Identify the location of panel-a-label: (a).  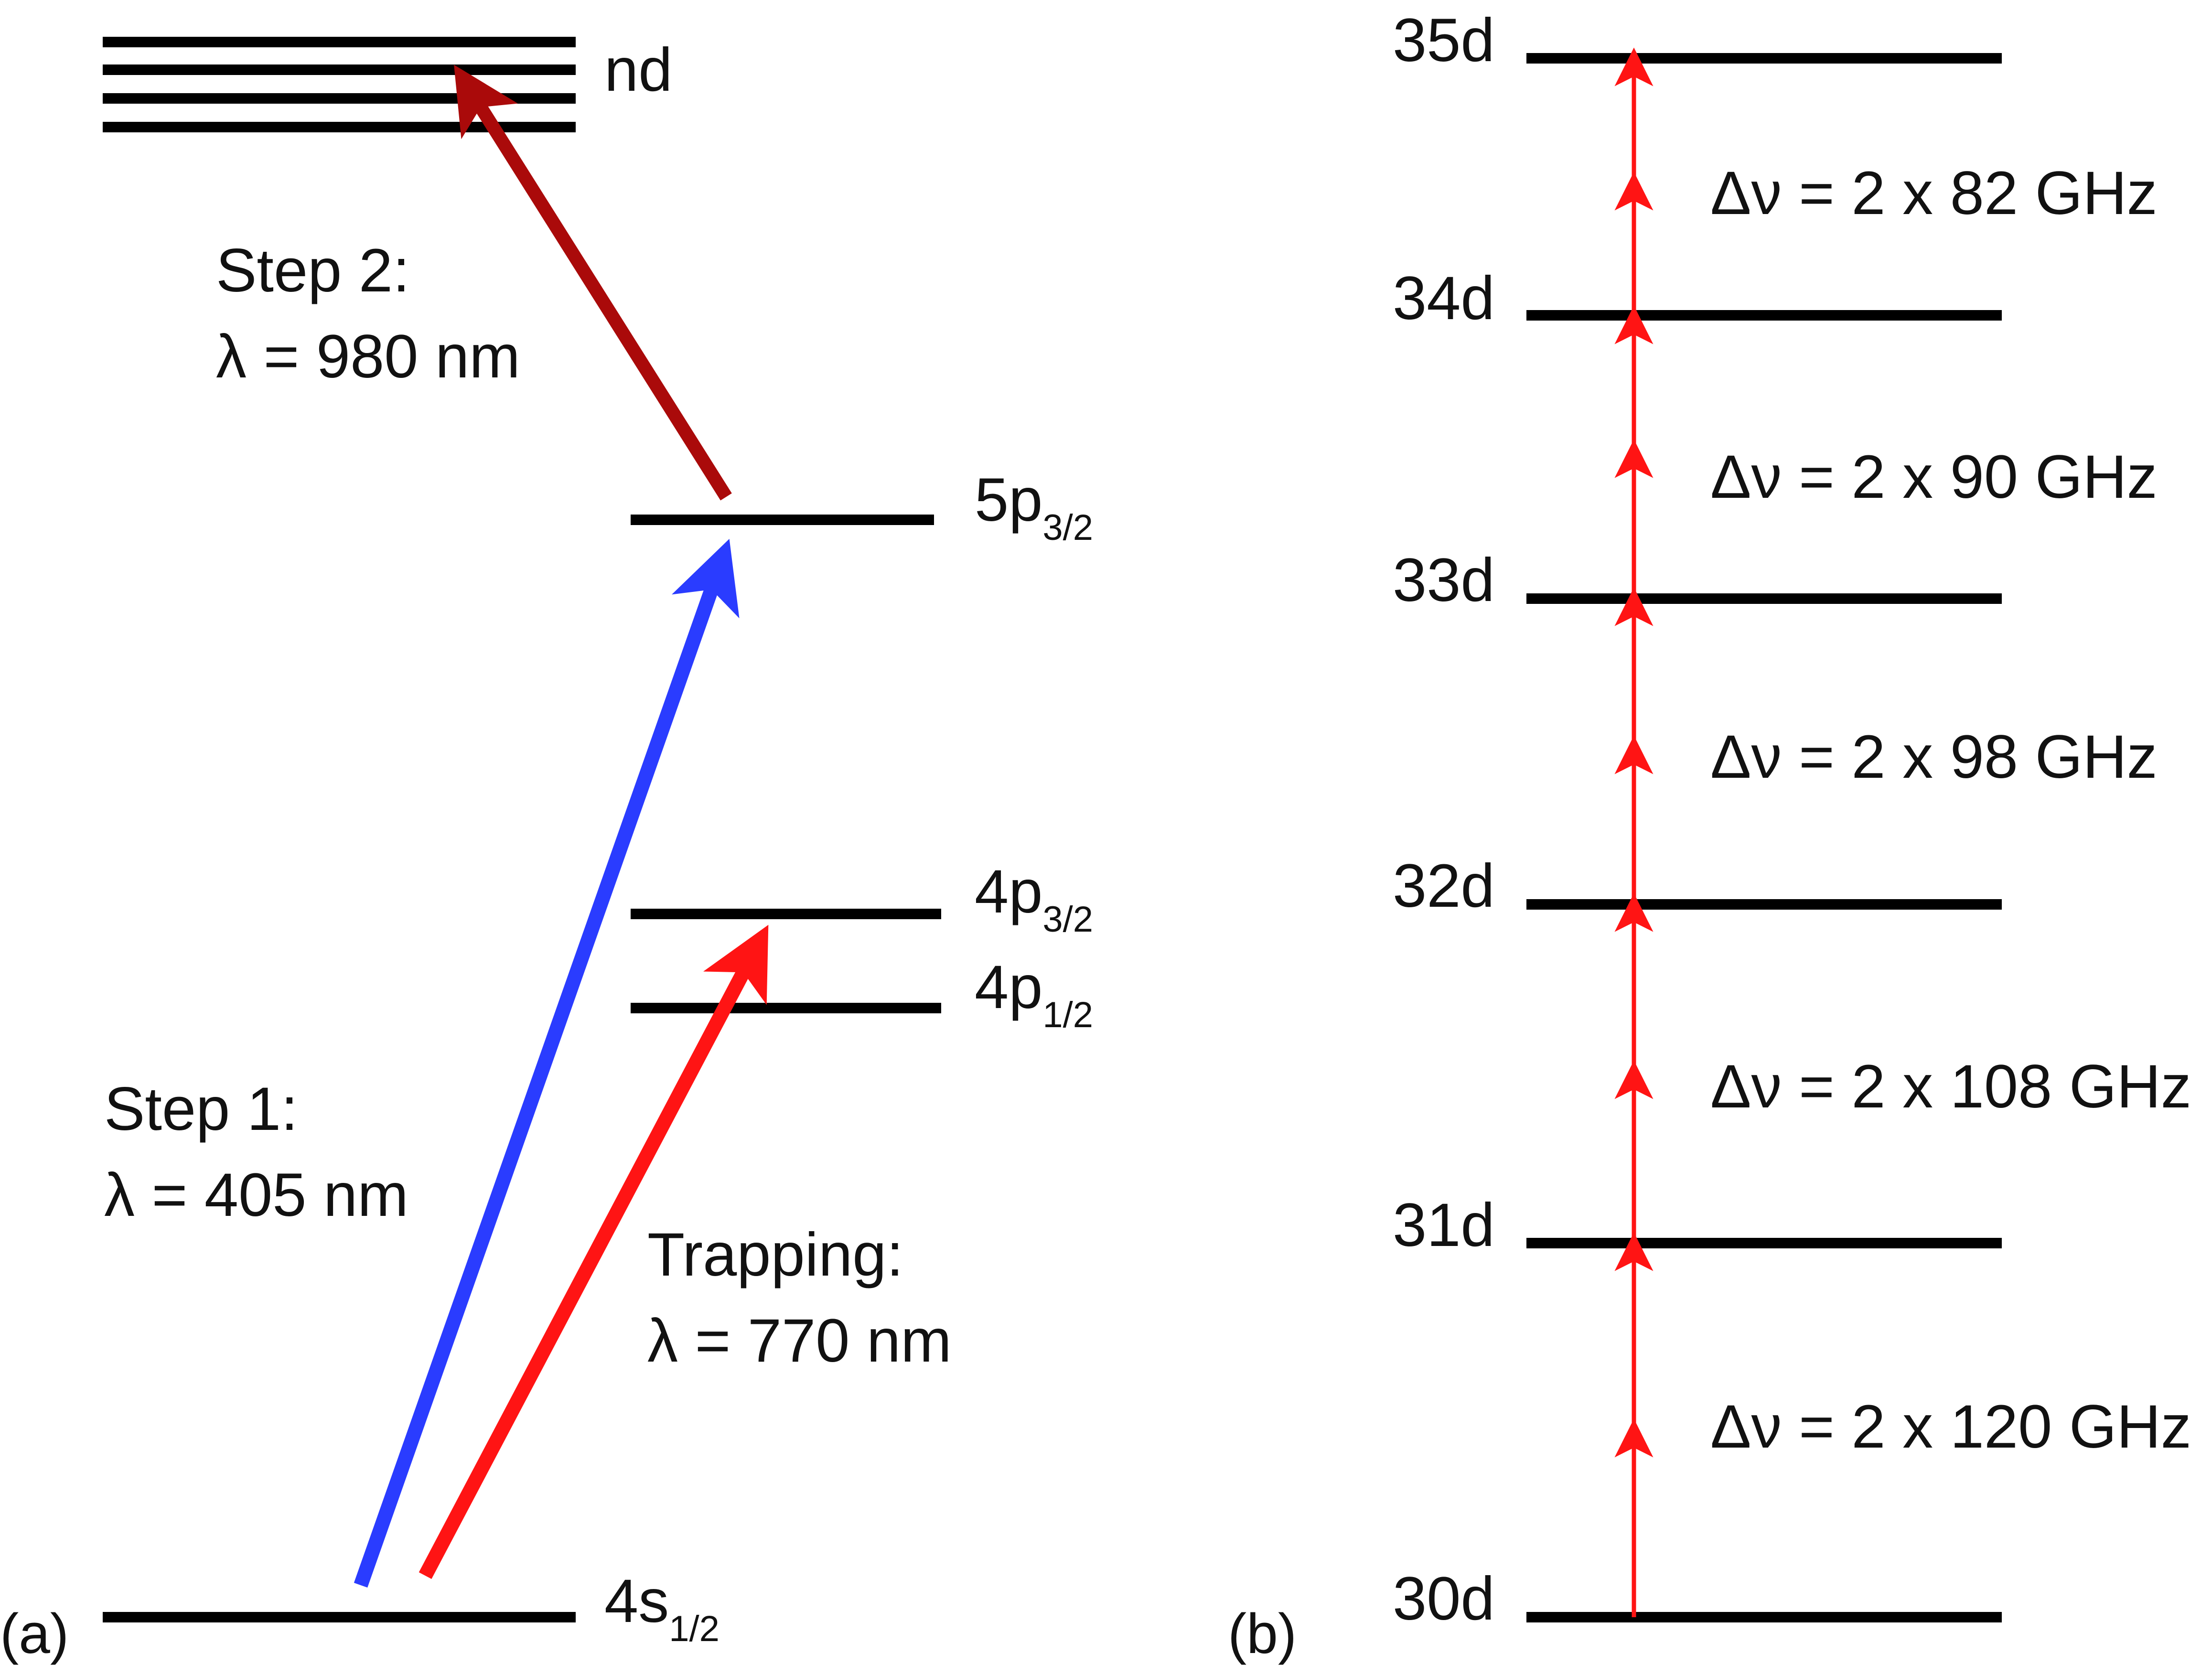
(34, 1634).